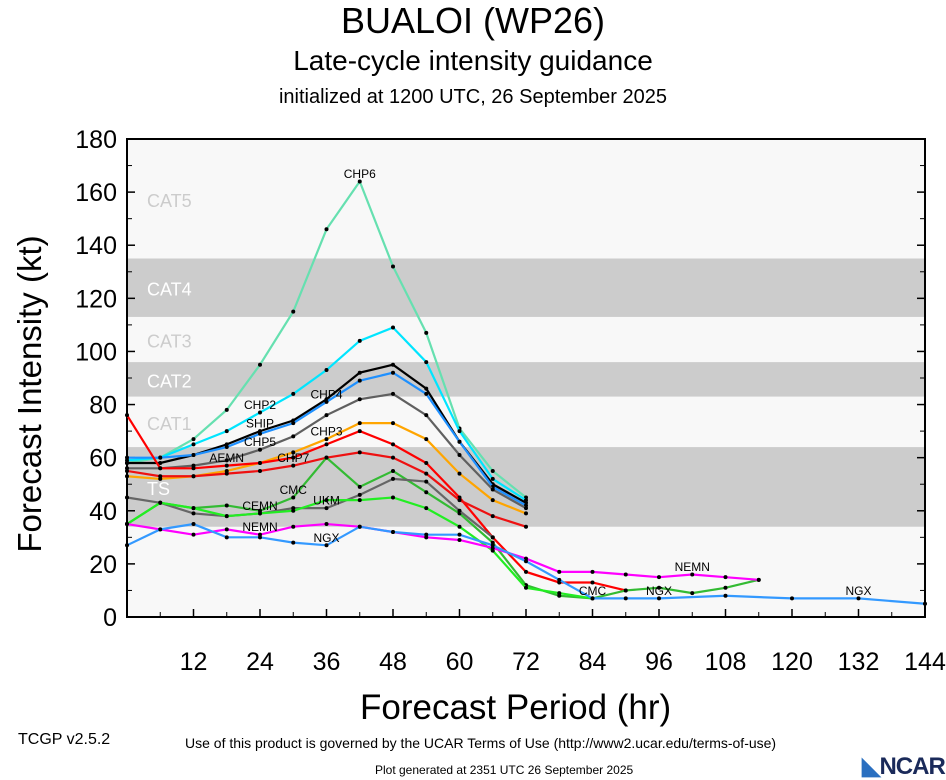 The width and height of the screenshot is (946, 780). I want to click on band-label-cat4: CAT4, so click(169, 290).